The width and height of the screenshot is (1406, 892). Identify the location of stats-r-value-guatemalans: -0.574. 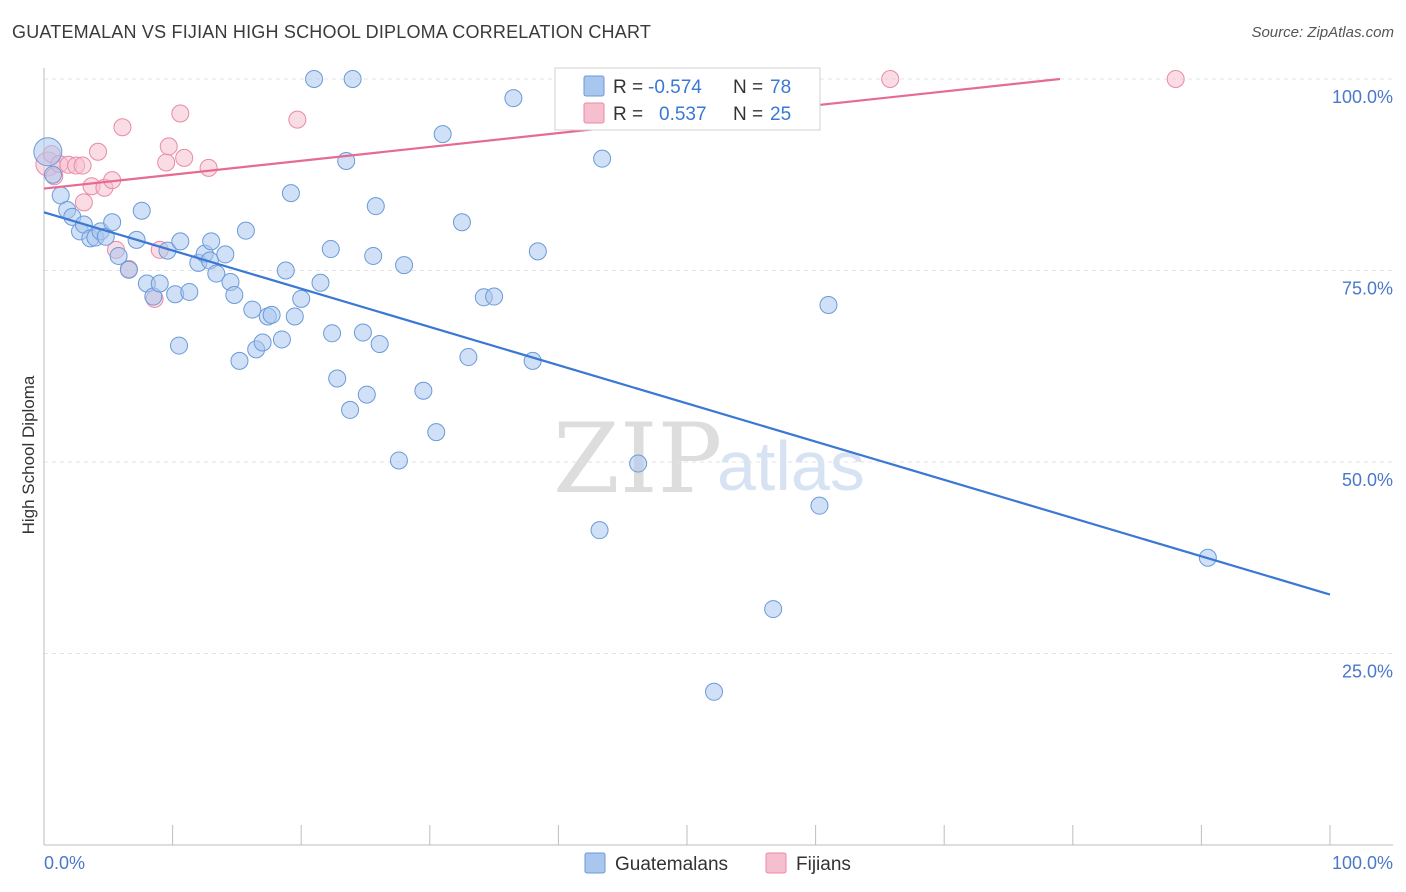
(675, 87).